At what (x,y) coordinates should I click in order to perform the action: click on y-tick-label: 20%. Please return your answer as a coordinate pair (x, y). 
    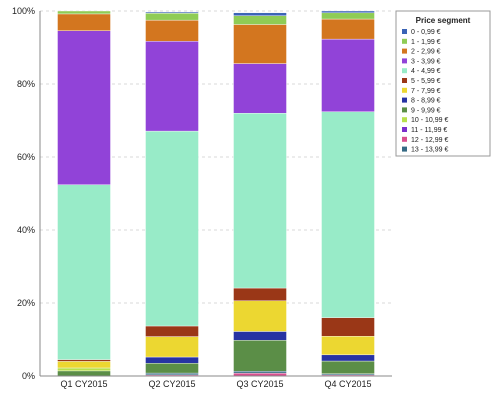
    Looking at the image, I should click on (26, 303).